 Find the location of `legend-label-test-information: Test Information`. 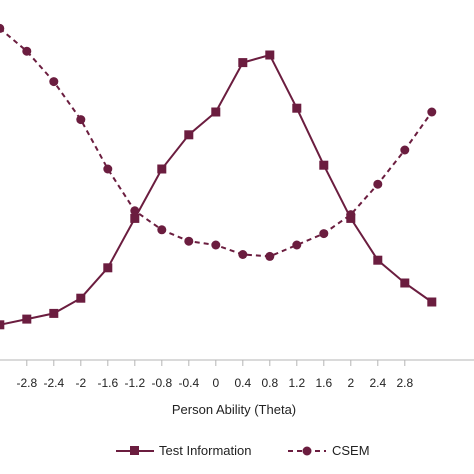

legend-label-test-information: Test Information is located at coordinates (205, 450).